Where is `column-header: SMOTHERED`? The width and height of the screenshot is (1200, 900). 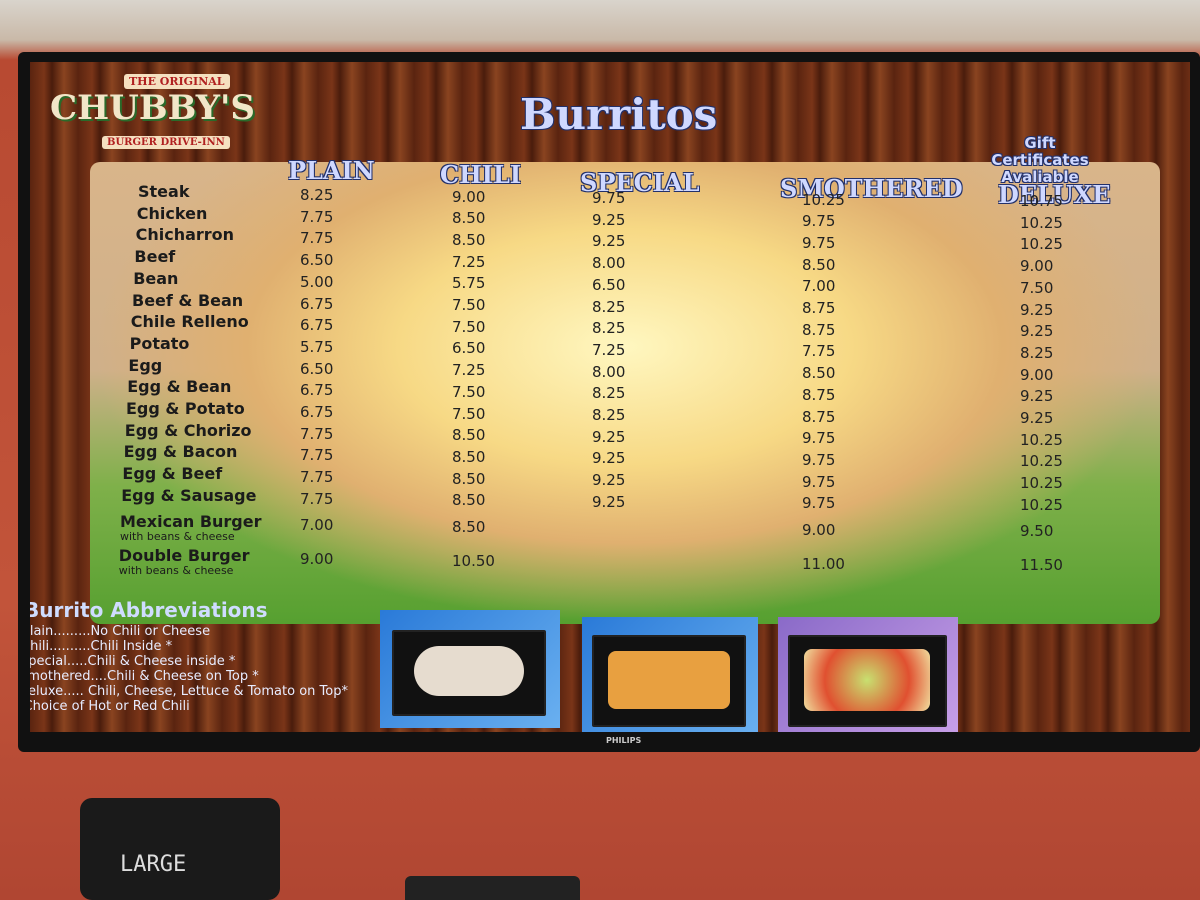 column-header: SMOTHERED is located at coordinates (871, 188).